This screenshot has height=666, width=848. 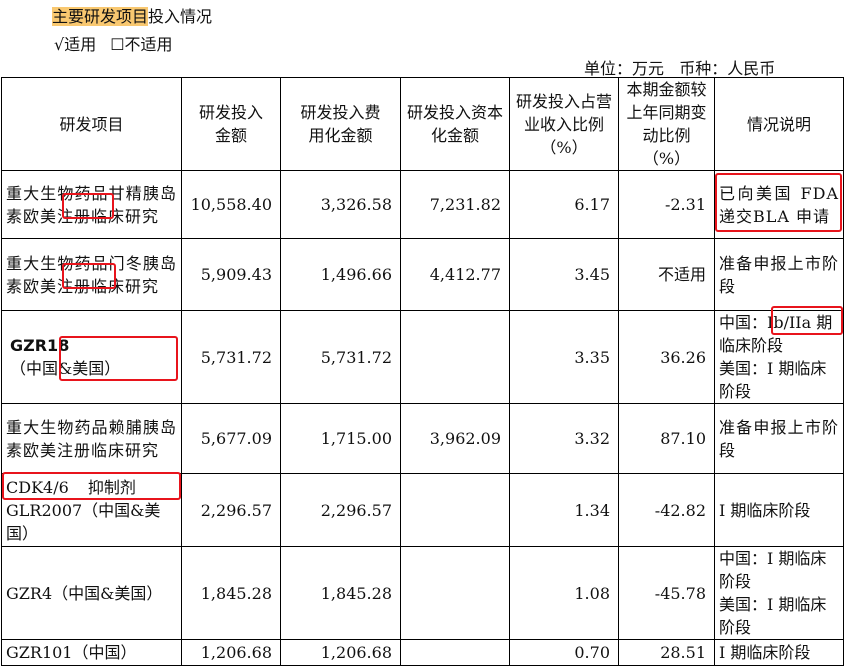 I want to click on applicability-options: √适用 ☐不适用, so click(x=120, y=43).